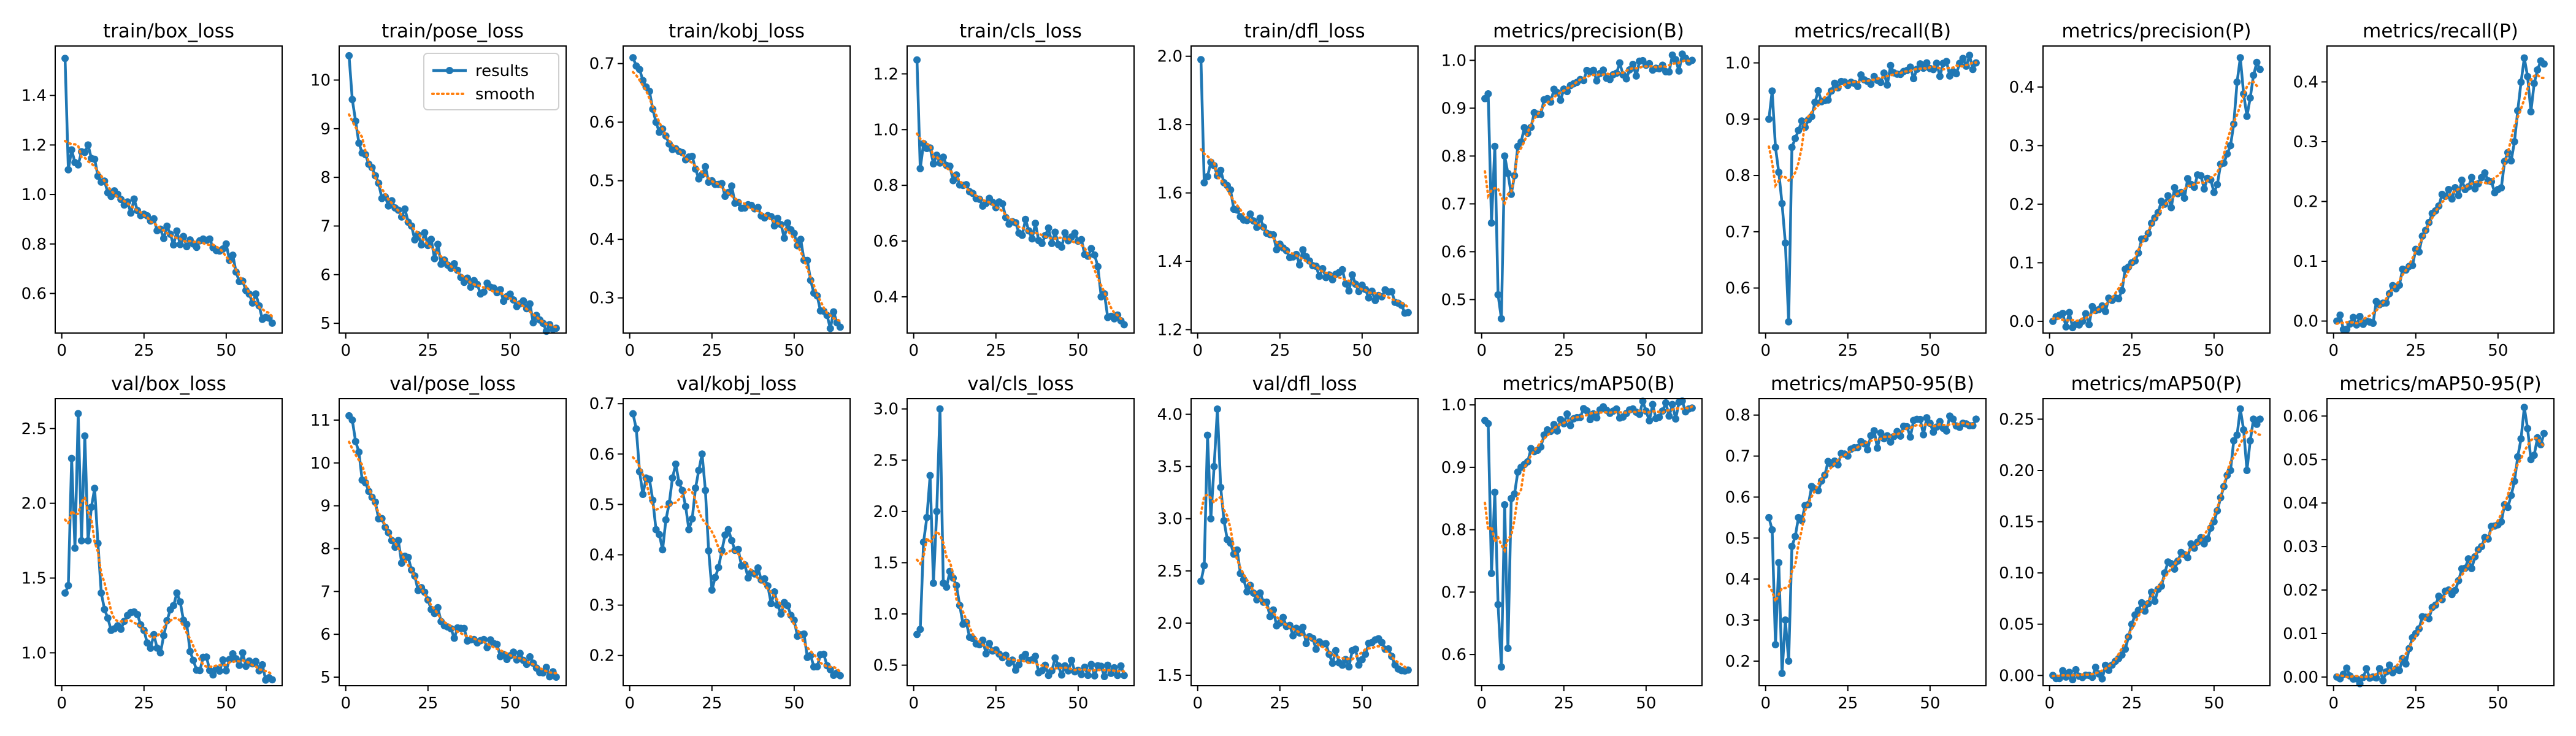 The image size is (2576, 736). I want to click on y-tick-label: 1.5, so click(886, 563).